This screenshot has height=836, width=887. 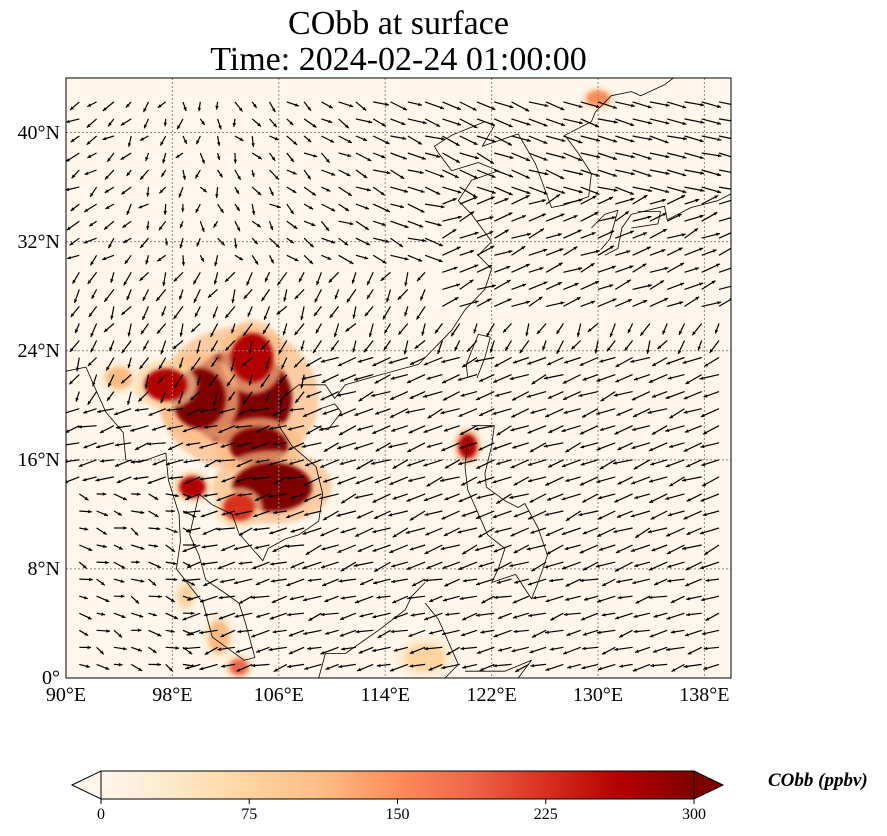 I want to click on longitude-tick-label: 90°E, so click(x=66, y=695).